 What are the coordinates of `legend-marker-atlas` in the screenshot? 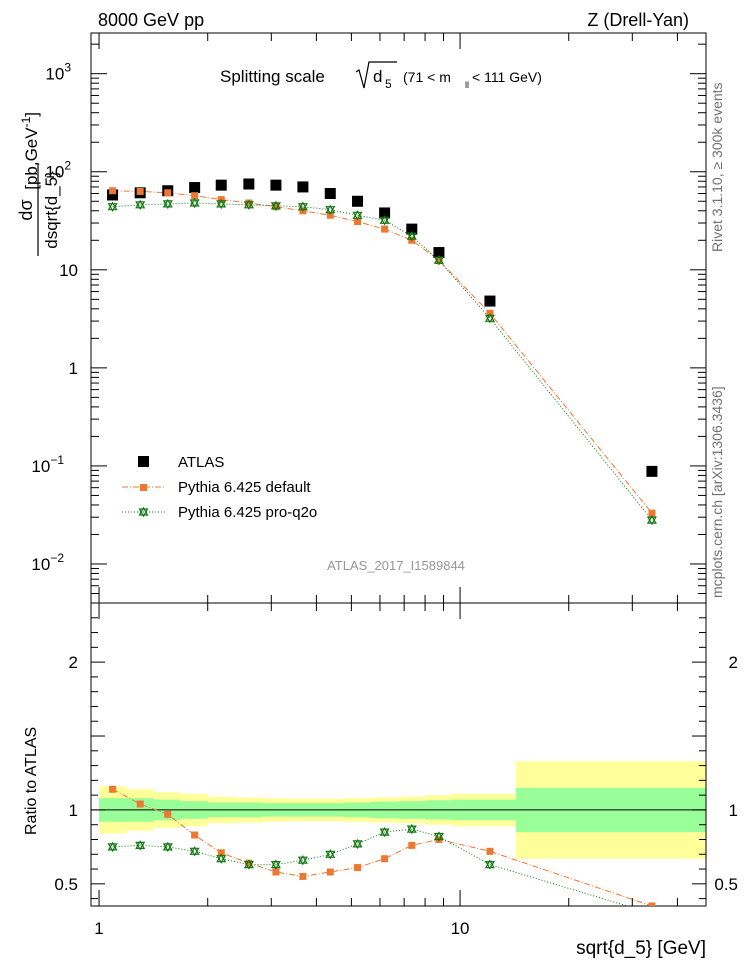 It's located at (143, 461).